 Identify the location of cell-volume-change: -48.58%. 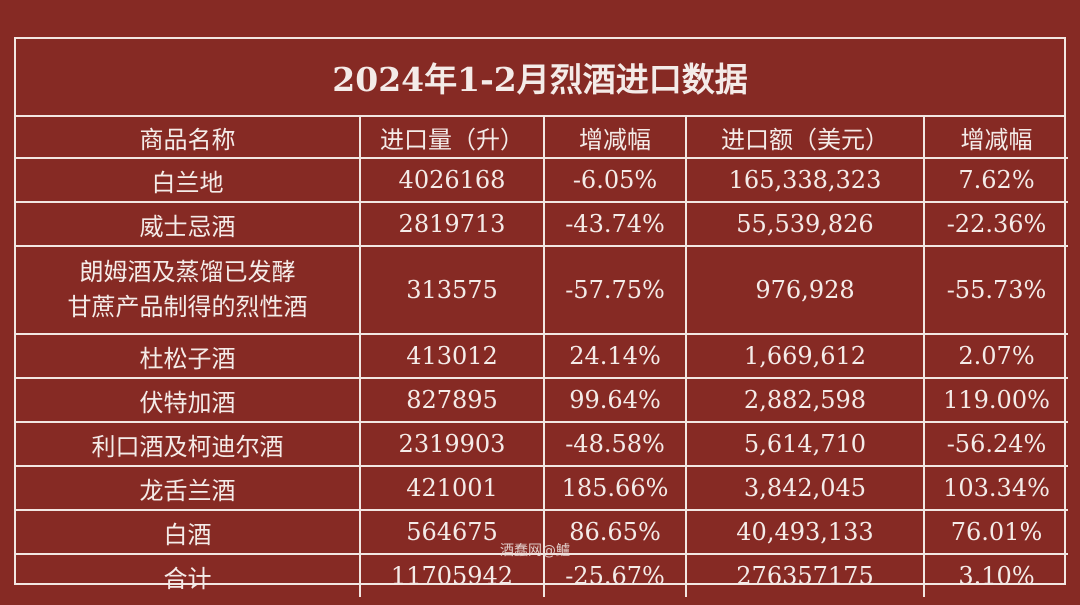
(615, 444).